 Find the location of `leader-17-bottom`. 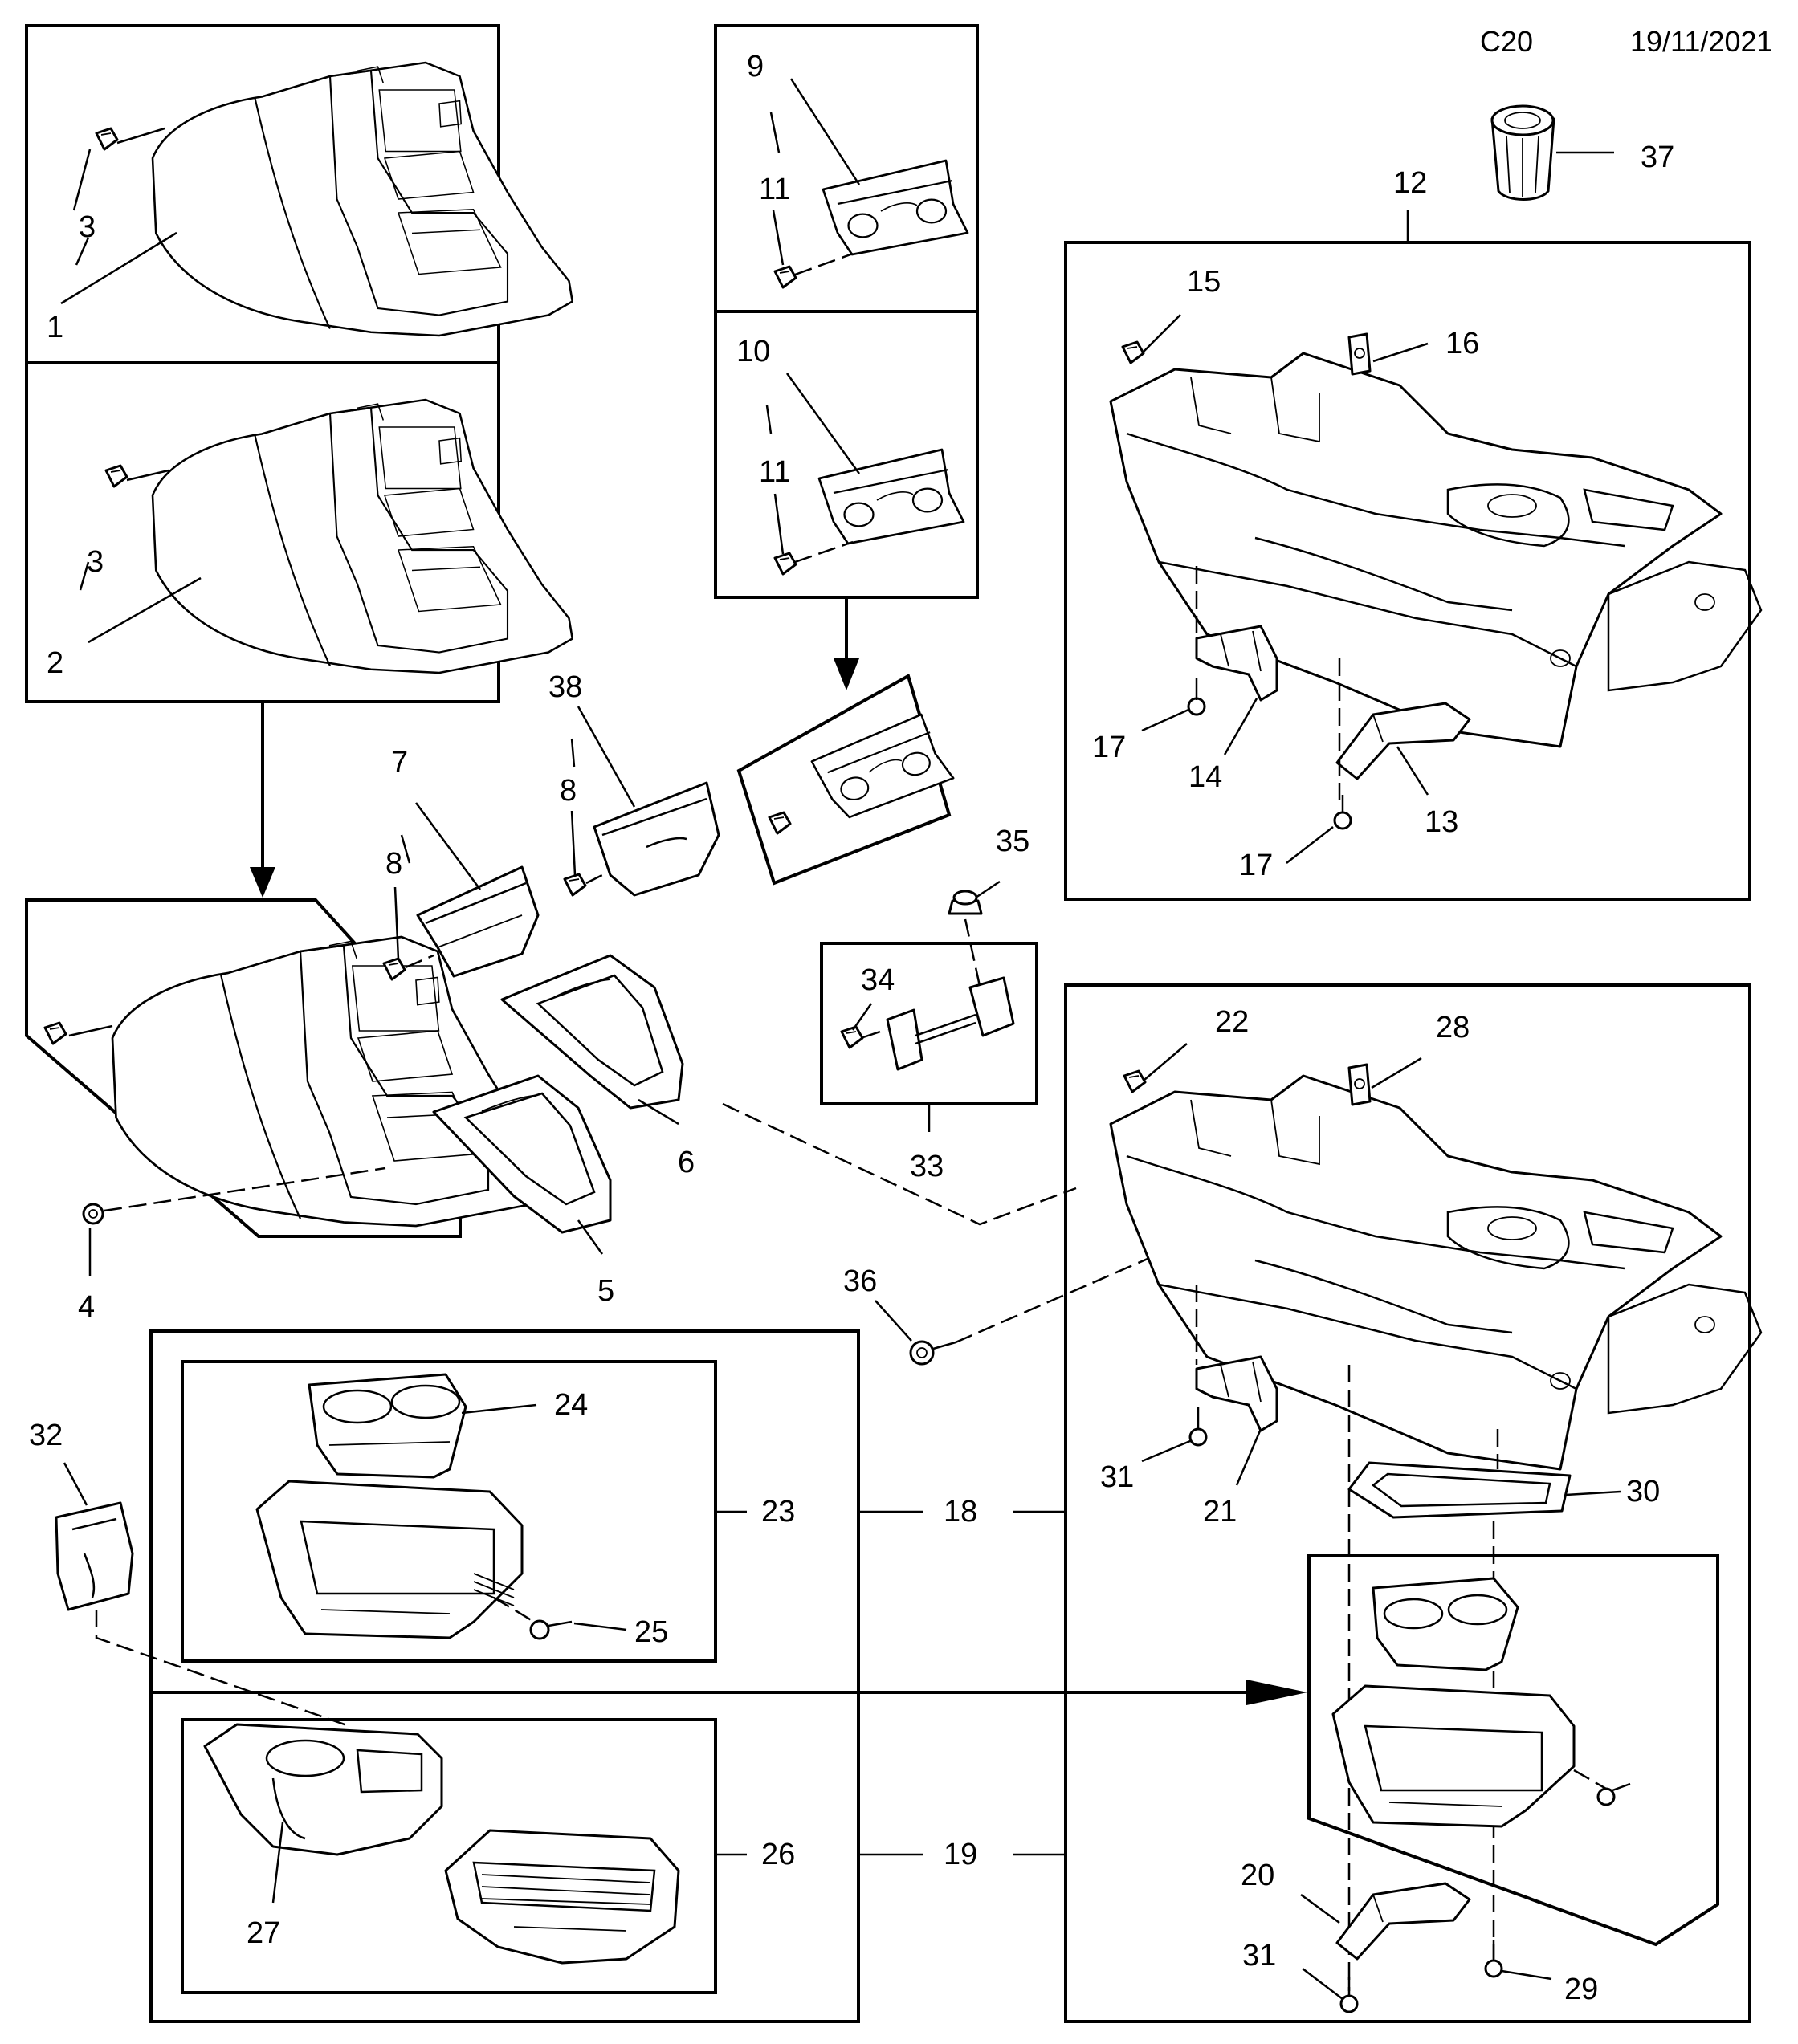

leader-17-bottom is located at coordinates (1310, 845).